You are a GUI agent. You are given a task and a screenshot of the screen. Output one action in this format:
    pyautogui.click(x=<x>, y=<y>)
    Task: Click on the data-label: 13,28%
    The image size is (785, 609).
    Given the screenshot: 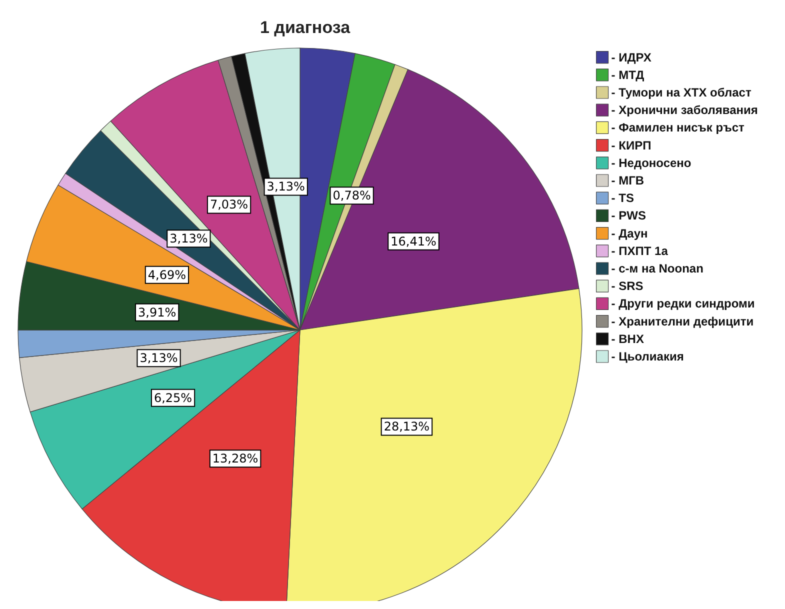 What is the action you would take?
    pyautogui.click(x=235, y=459)
    